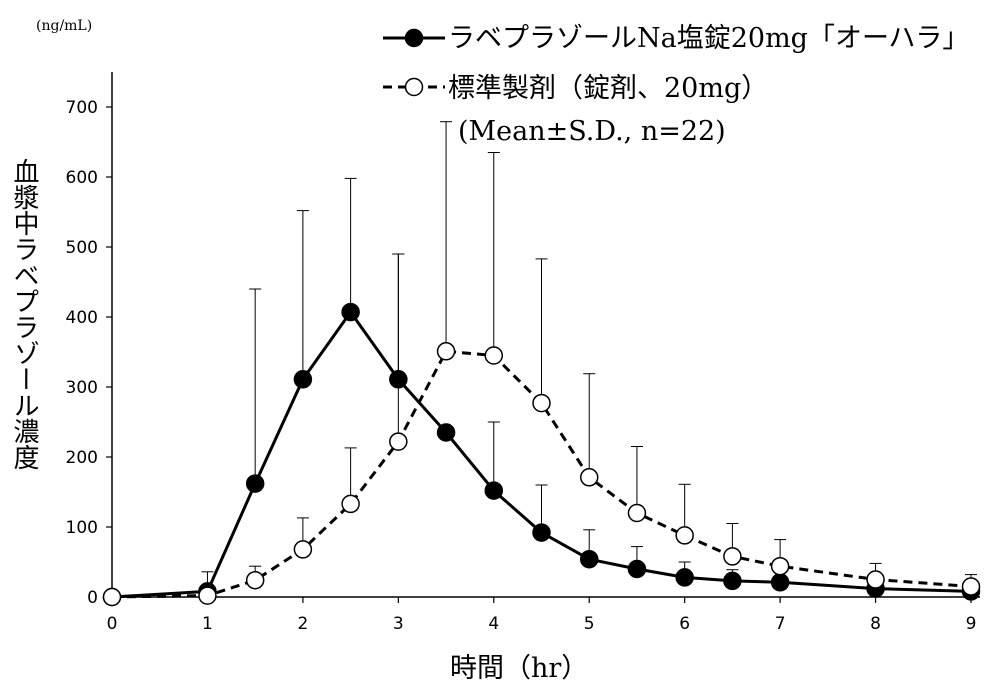  I want to click on legend-marker-filled, so click(414, 38).